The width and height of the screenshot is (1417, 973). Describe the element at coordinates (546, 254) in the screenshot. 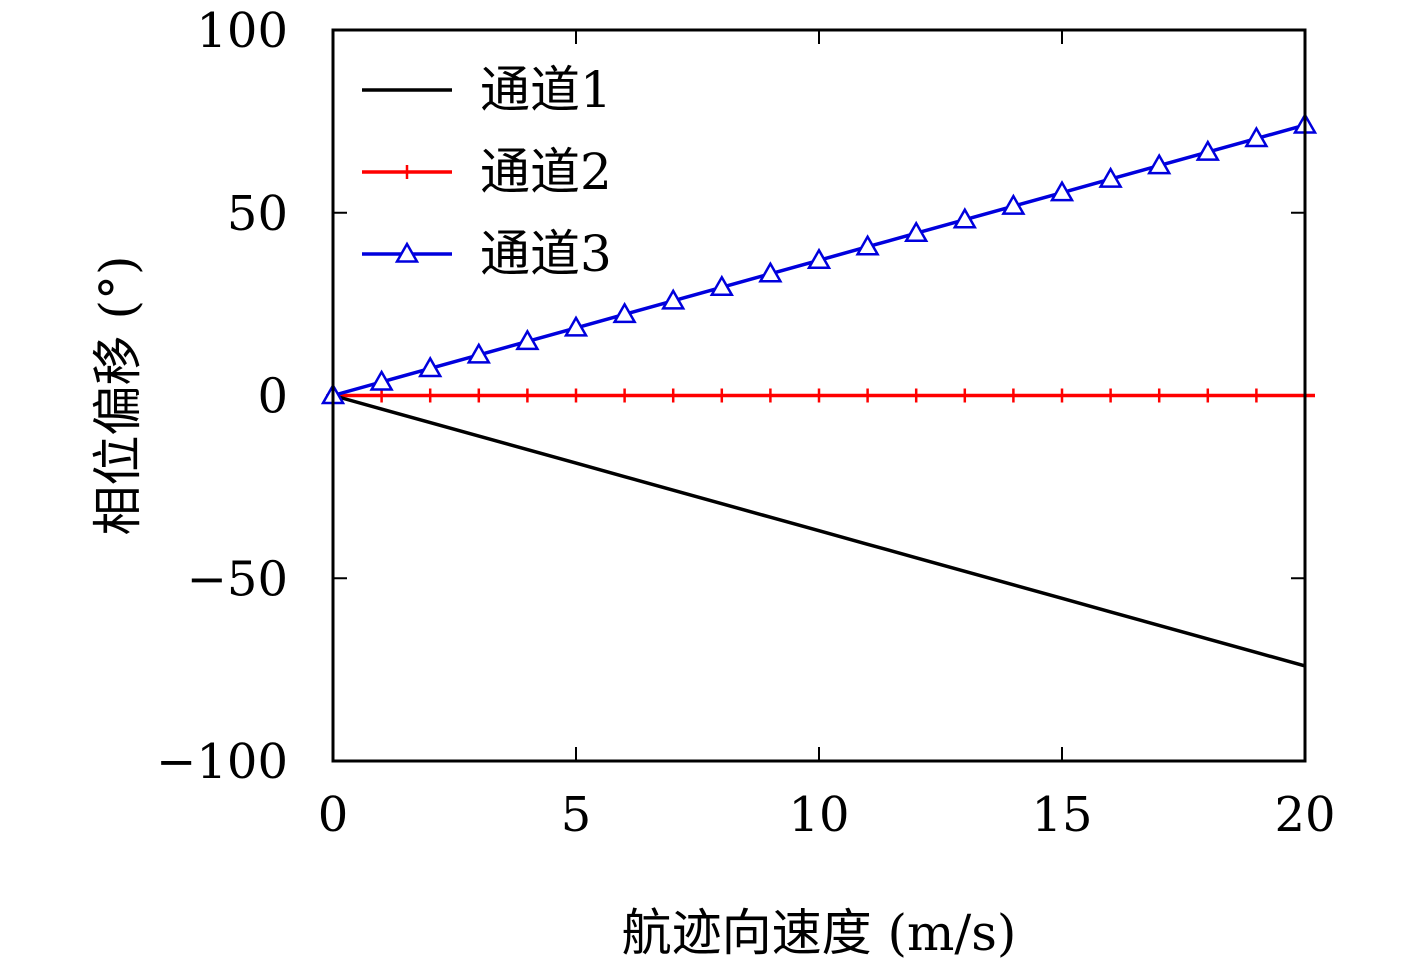

I see `legend-label: 通道3` at that location.